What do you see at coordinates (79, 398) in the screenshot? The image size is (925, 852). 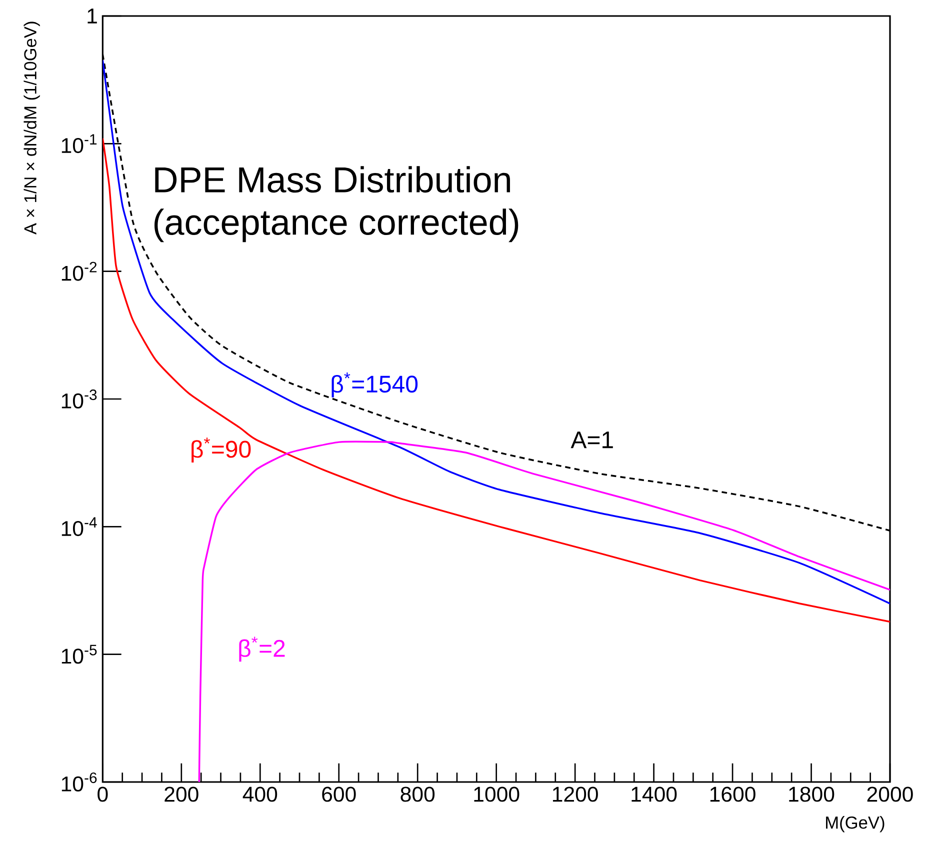 I see `y-tick-label: 10$^{-3}$` at bounding box center [79, 398].